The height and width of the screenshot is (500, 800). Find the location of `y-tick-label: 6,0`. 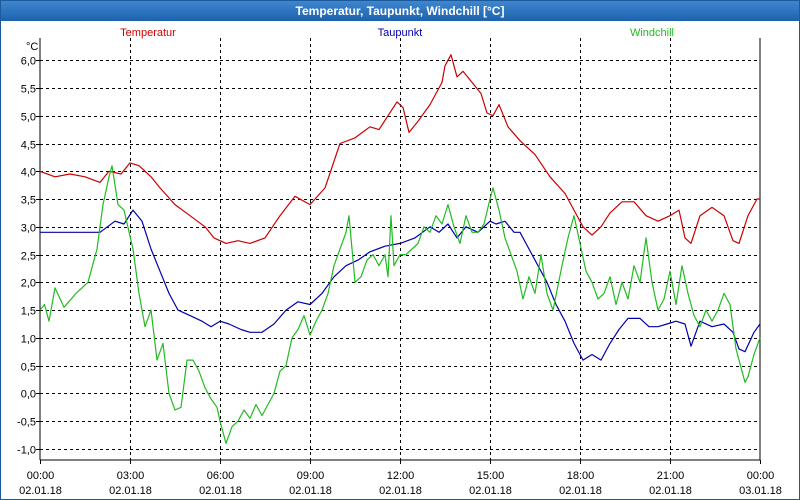

y-tick-label: 6,0 is located at coordinates (28, 62).